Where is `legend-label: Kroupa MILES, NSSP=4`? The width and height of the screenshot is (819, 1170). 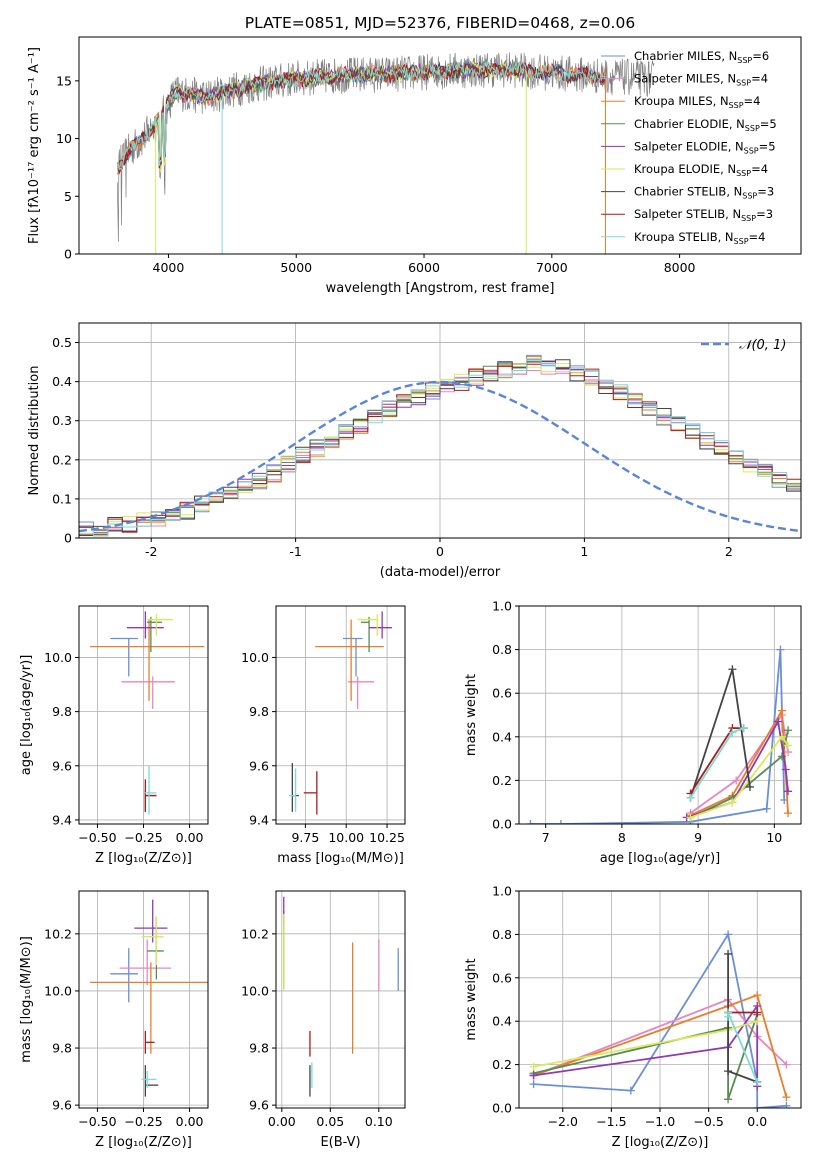
legend-label: Kroupa MILES, NSSP=4 is located at coordinates (697, 102).